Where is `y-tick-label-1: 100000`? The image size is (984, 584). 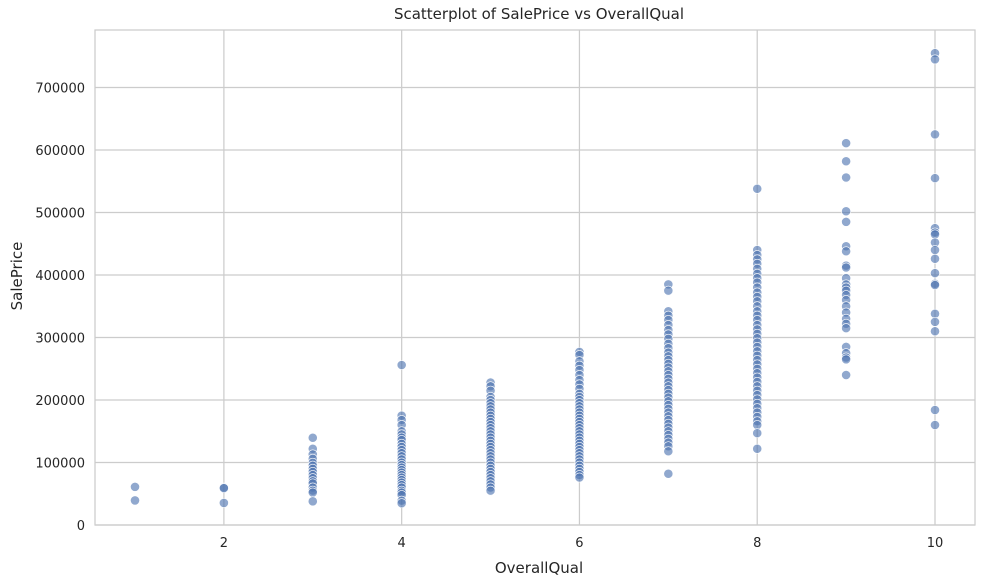 y-tick-label-1: 100000 is located at coordinates (60, 464).